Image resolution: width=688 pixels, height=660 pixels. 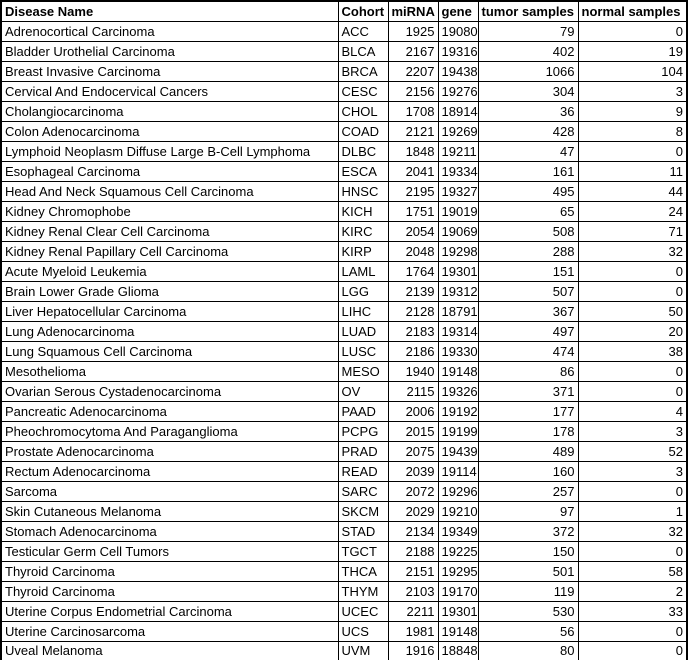 What do you see at coordinates (363, 351) in the screenshot?
I see `cell-cohort: LUSC` at bounding box center [363, 351].